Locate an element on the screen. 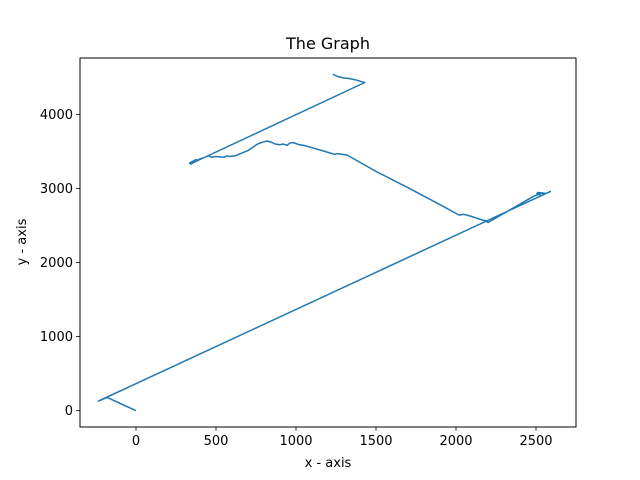 This screenshot has width=640, height=480. y-tick-label: 3000 is located at coordinates (56, 189).